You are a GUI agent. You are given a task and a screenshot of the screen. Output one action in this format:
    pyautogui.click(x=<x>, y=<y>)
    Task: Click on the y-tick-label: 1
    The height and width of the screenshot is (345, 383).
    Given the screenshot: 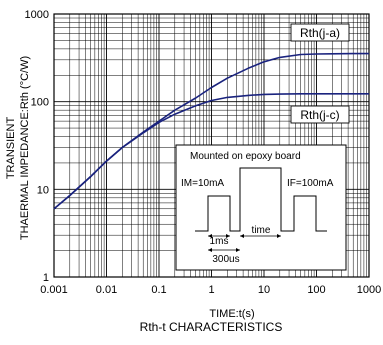 What is the action you would take?
    pyautogui.click(x=46, y=278)
    